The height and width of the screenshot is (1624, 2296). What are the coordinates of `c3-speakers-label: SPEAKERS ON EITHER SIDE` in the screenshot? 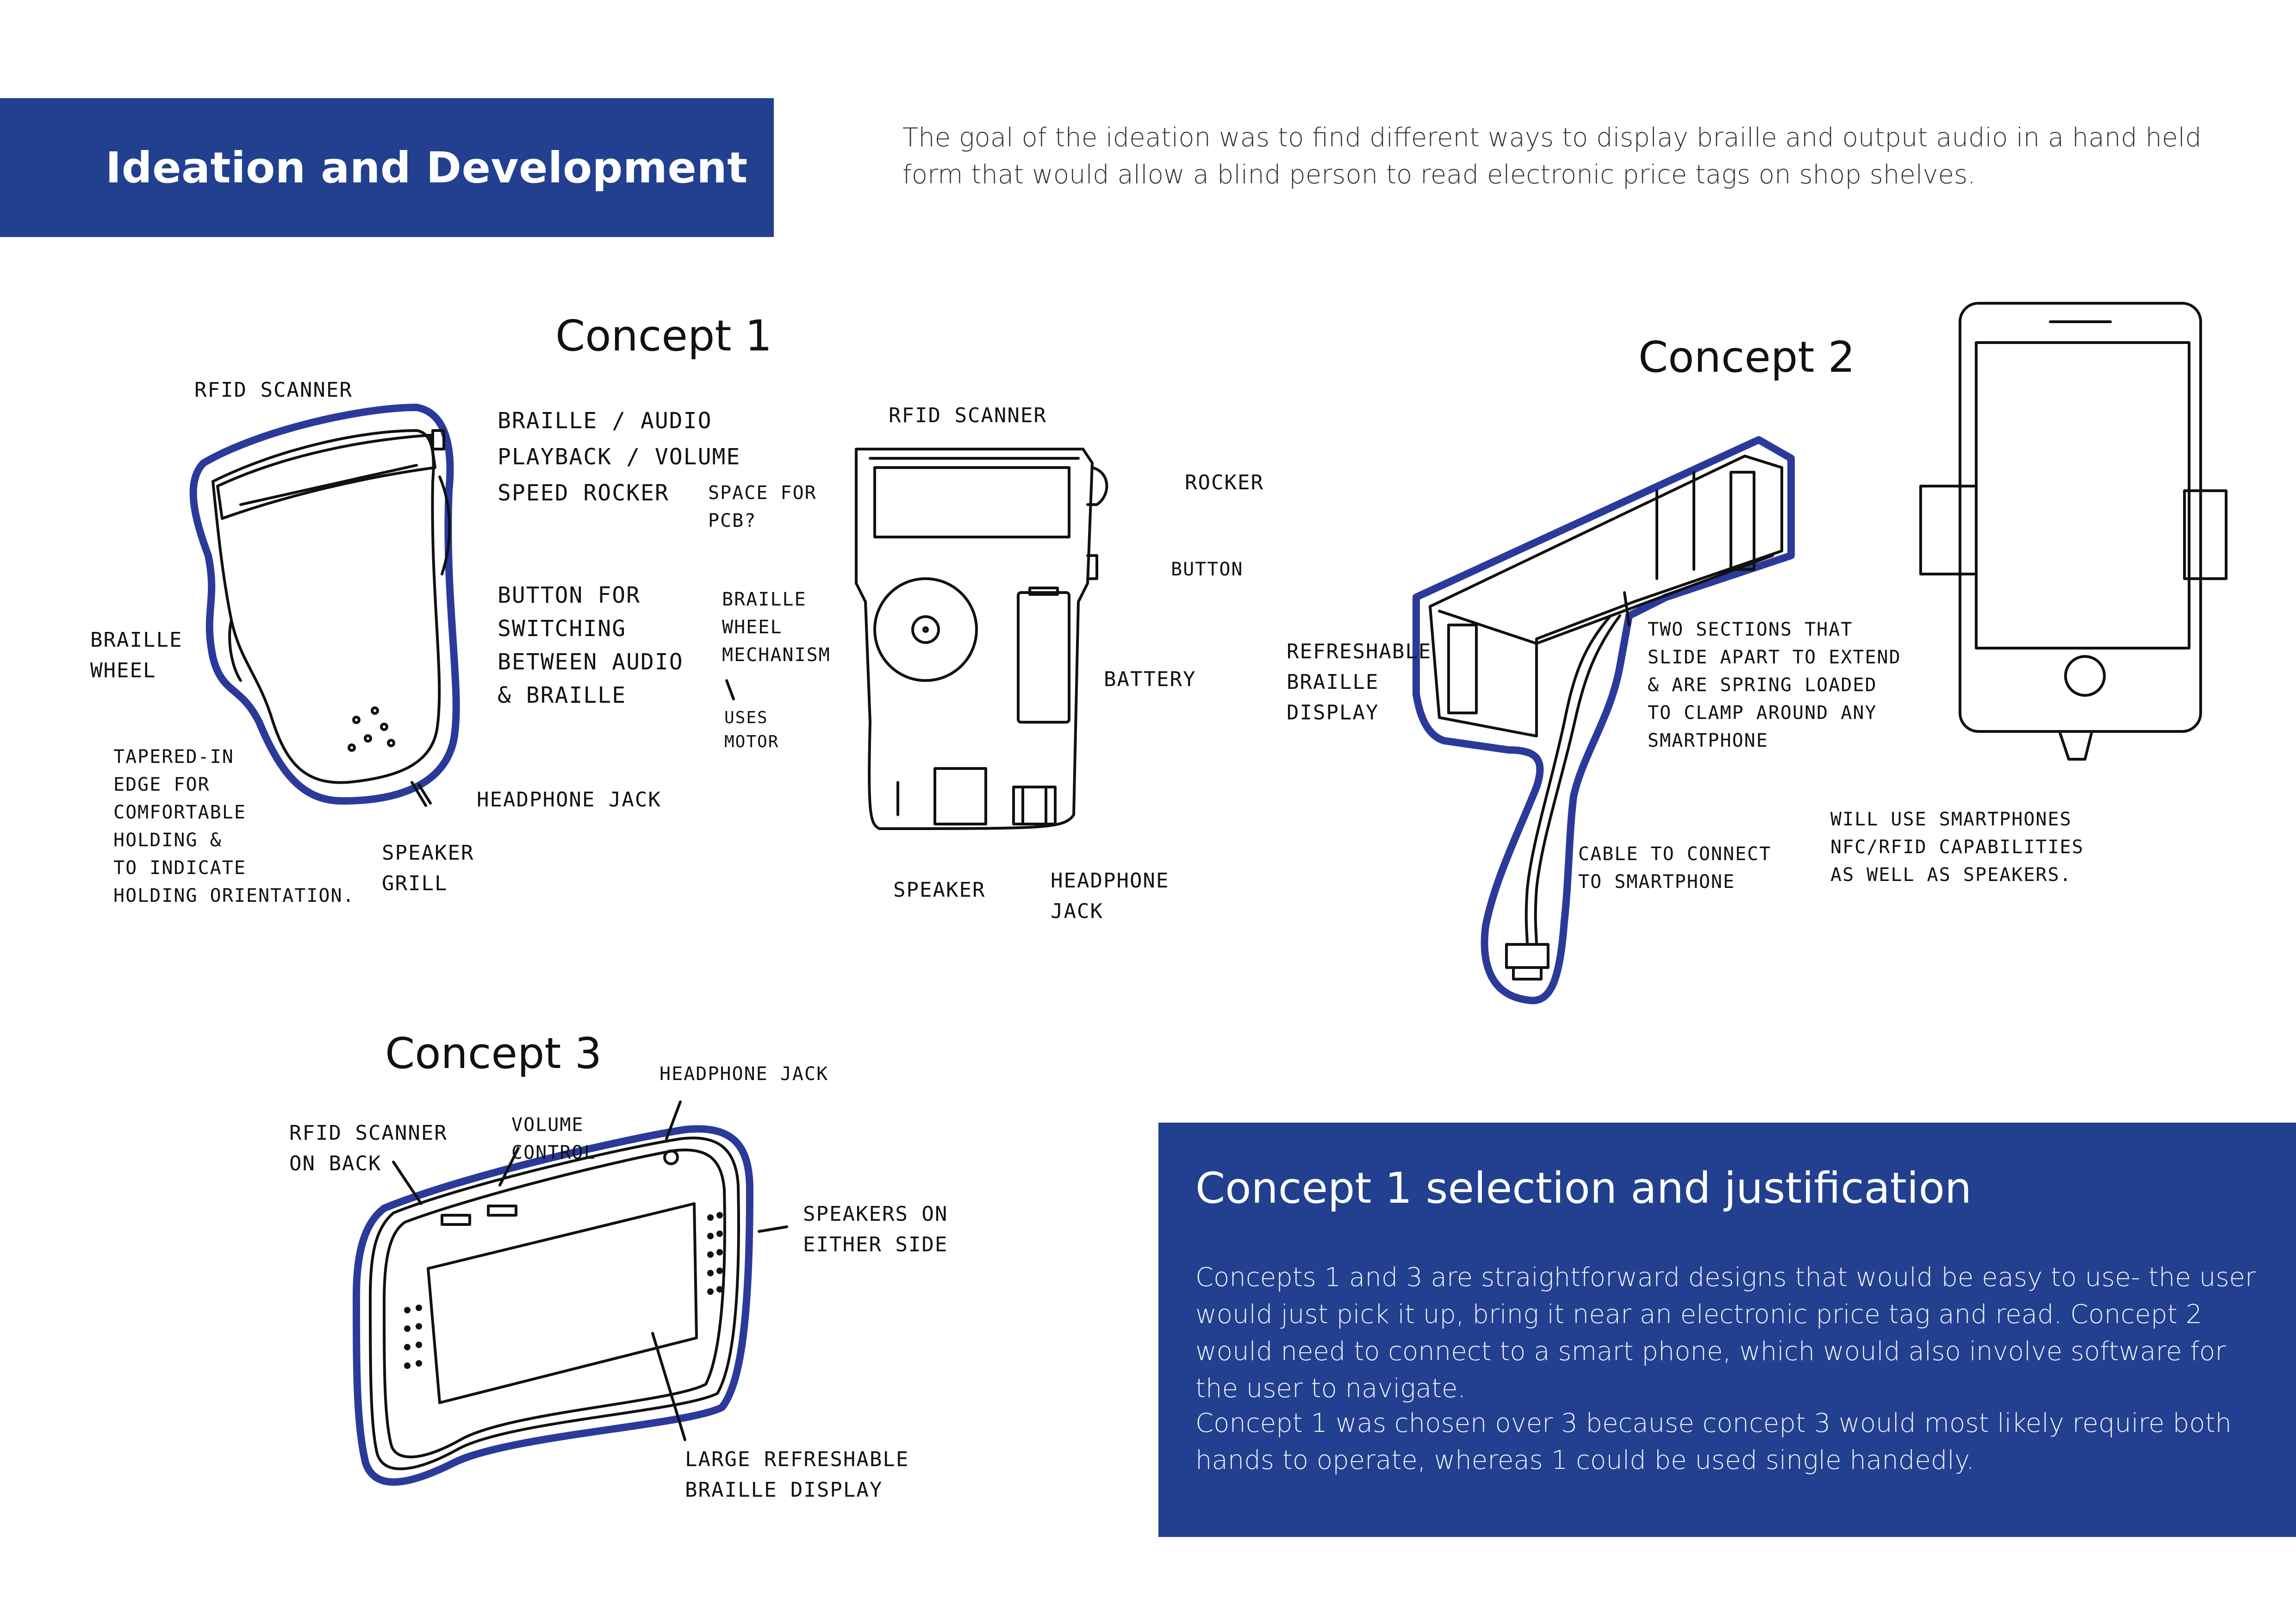 It's located at (875, 1229).